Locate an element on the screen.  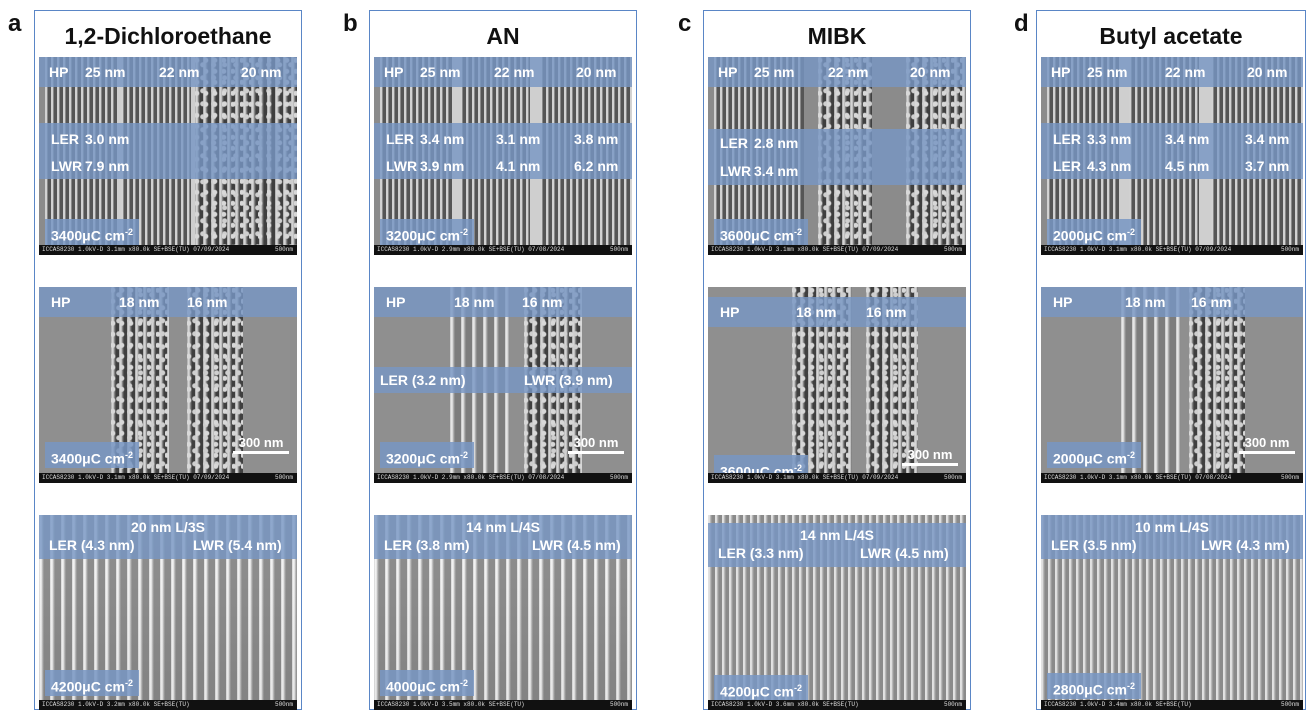
pitch-label-bar: 14 nm L/4S LER (3.8 nm) LWR (4.5 nm) is located at coordinates (503, 537).